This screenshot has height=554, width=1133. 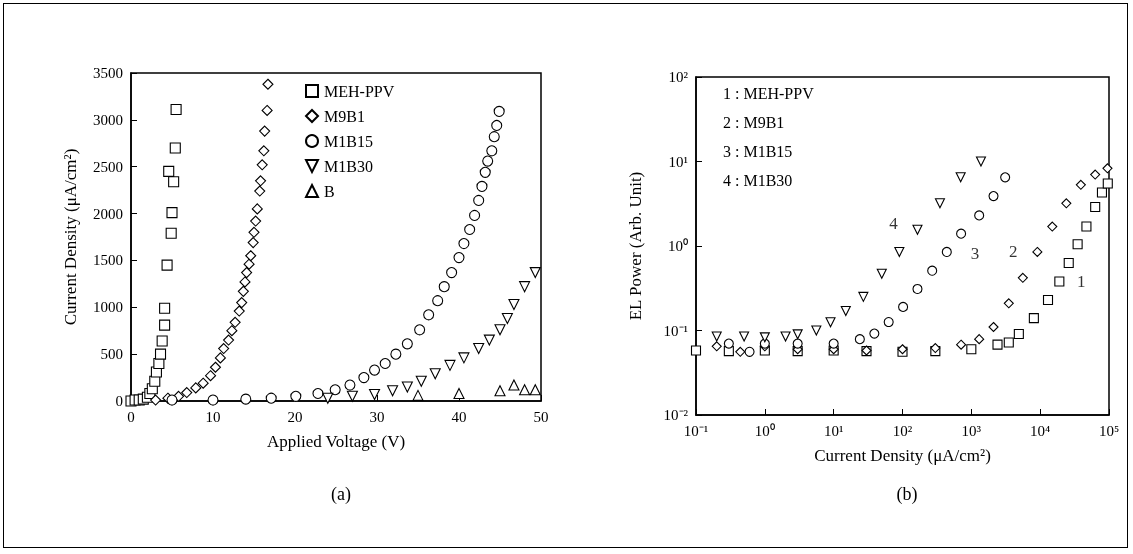 I want to click on x-tick-label: 20, so click(x=295, y=416).